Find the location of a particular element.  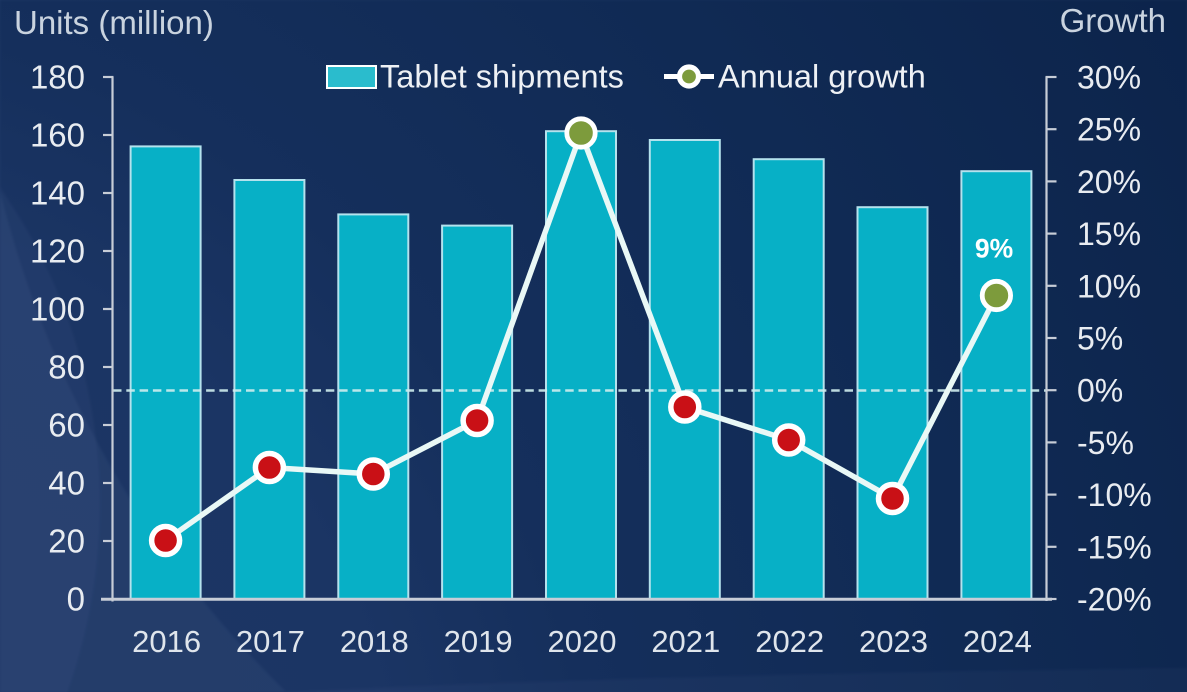

svg-text: Growth is located at coordinates (1113, 20).